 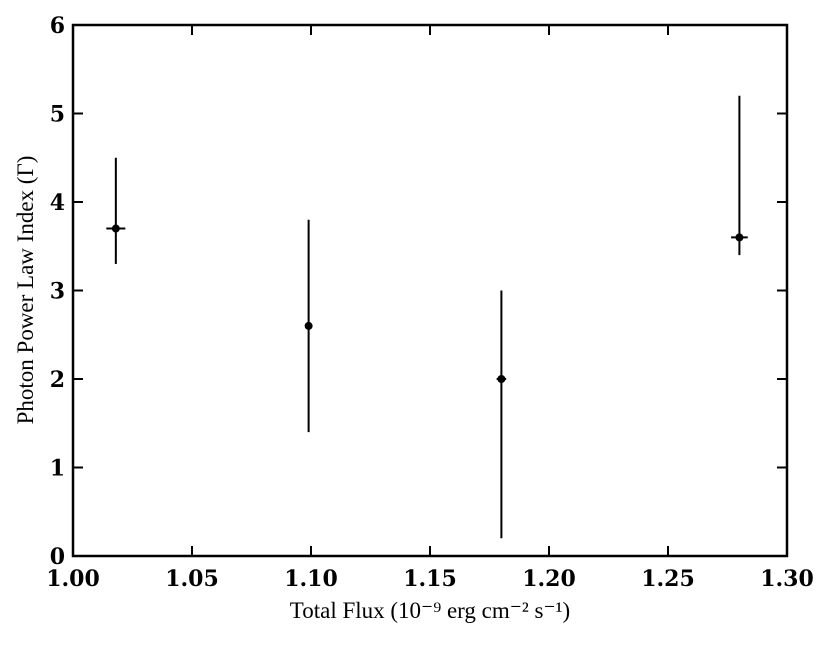 What do you see at coordinates (430, 610) in the screenshot?
I see `x-axis-label: Total Flux (10⁻⁹ erg cm⁻² s⁻¹)` at bounding box center [430, 610].